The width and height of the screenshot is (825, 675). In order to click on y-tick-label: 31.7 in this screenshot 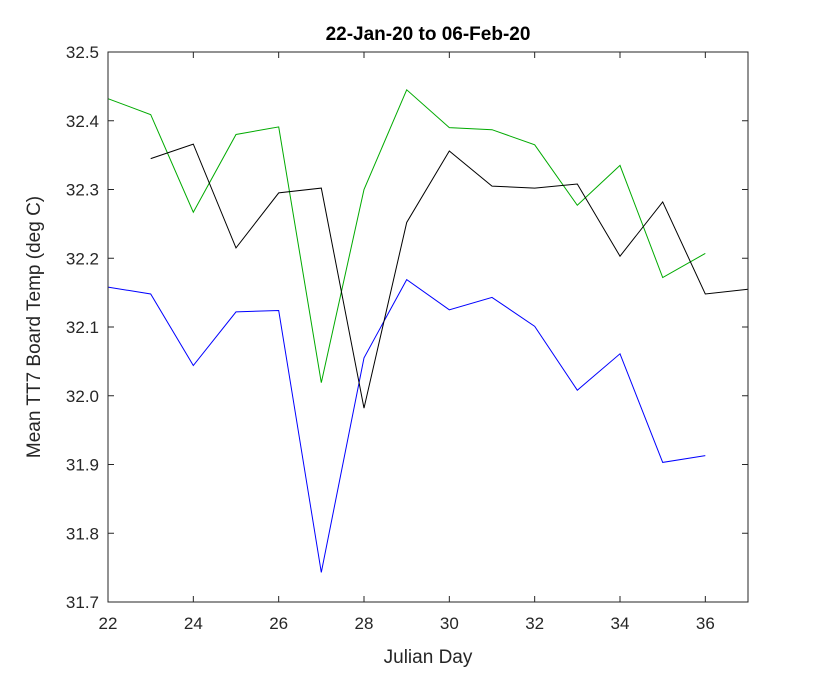, I will do `click(82, 602)`.